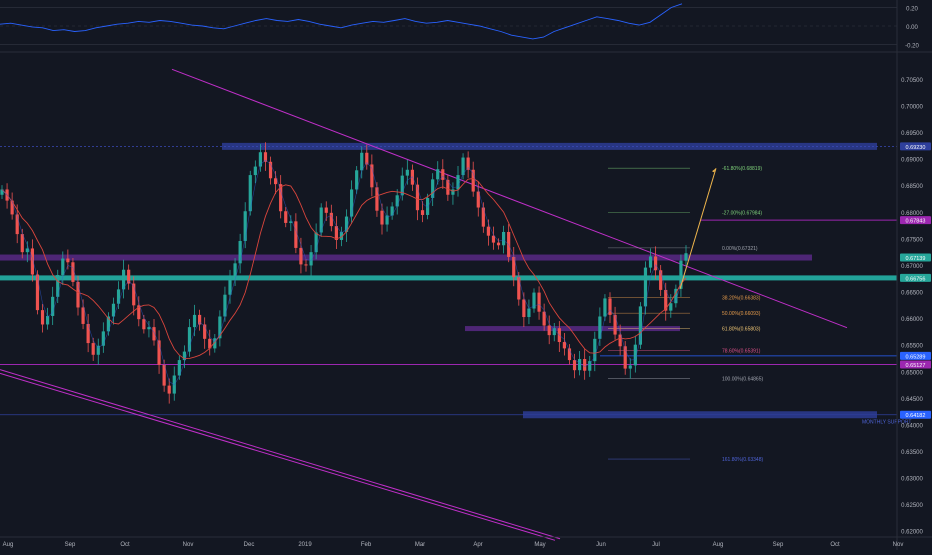  What do you see at coordinates (477, 545) in the screenshot?
I see `time-tick-label: Apr` at bounding box center [477, 545].